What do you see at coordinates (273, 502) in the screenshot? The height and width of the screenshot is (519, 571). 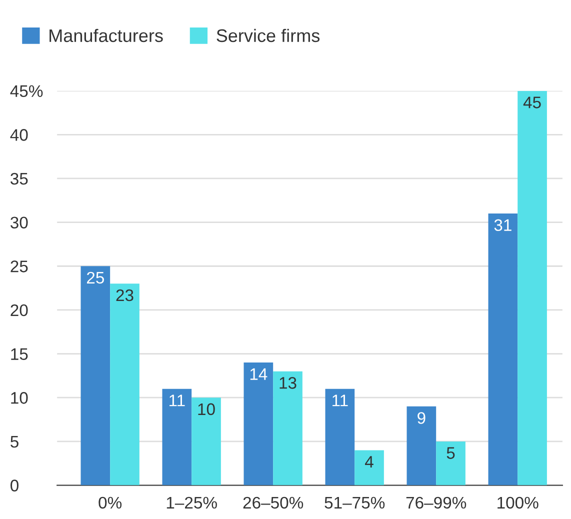 I see `x-tick-label: 26–50%` at bounding box center [273, 502].